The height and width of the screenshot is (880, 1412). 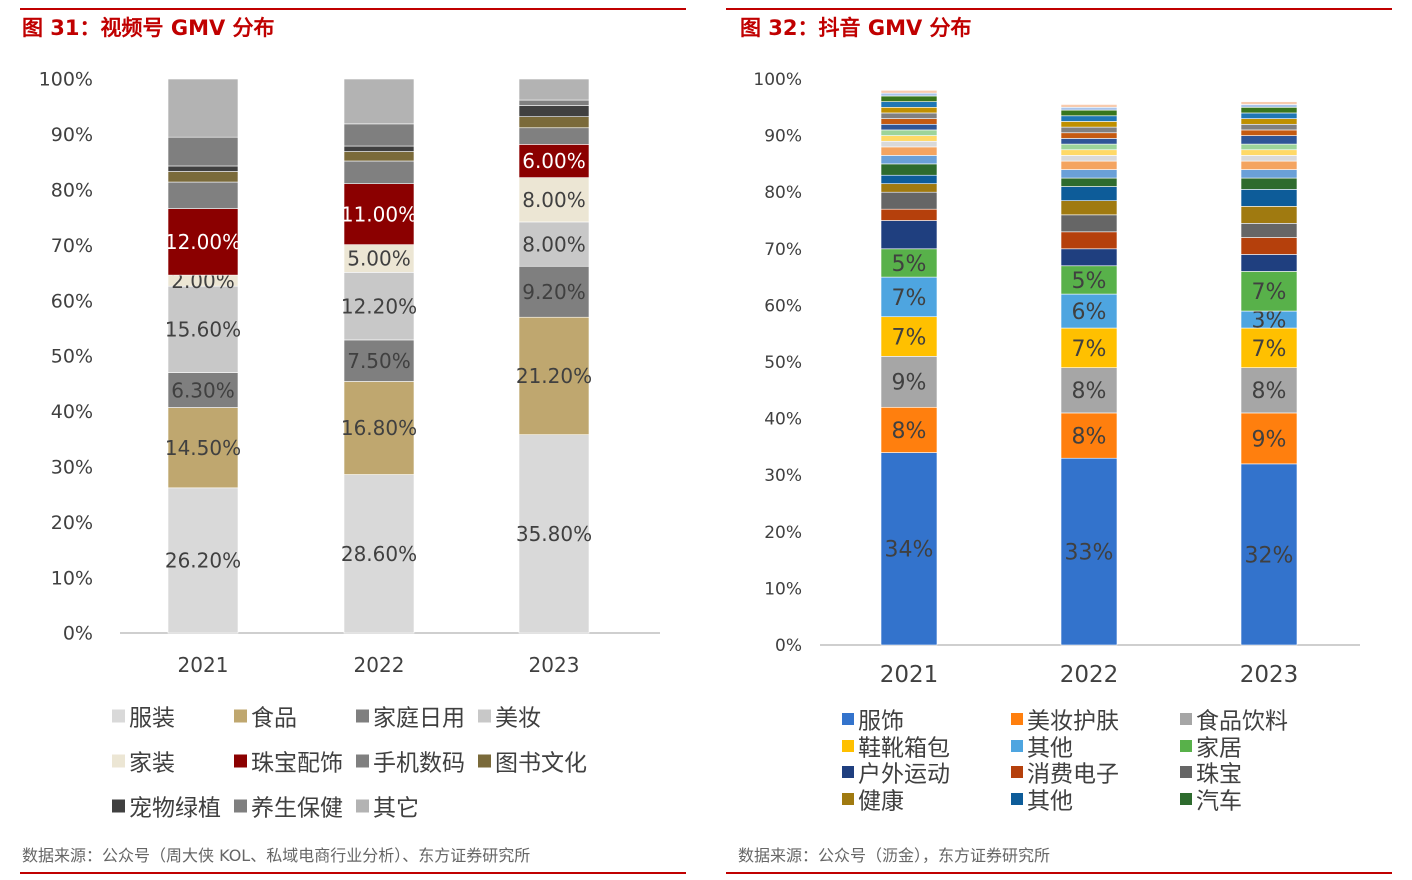 I want to click on y-tick-label: 30%, so click(x=783, y=476).